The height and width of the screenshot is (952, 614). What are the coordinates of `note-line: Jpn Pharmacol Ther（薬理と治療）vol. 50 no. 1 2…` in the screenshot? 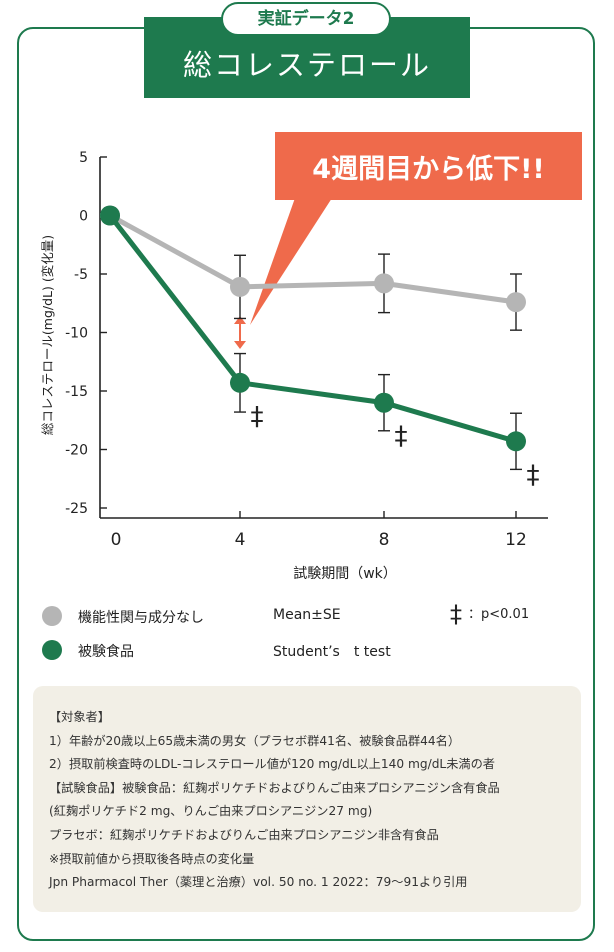 It's located at (258, 882).